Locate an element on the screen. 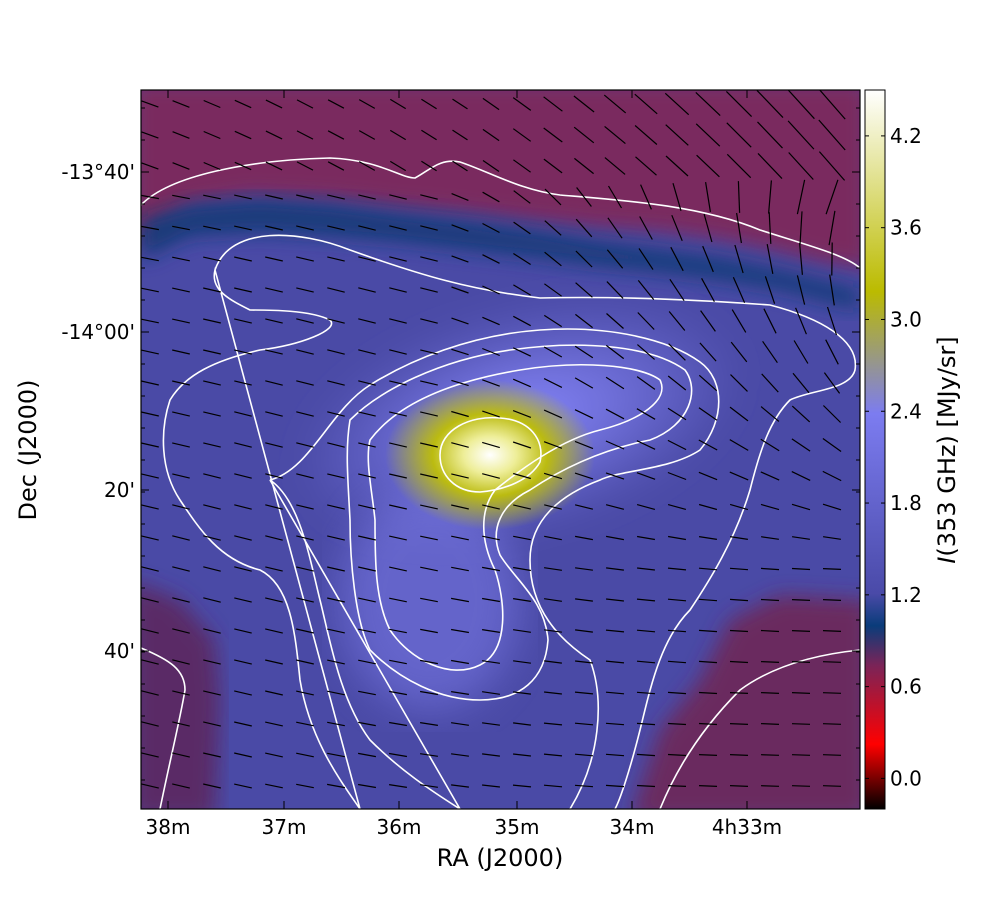 The image size is (1000, 900). x-axis-label: RA (J2000) is located at coordinates (500, 858).